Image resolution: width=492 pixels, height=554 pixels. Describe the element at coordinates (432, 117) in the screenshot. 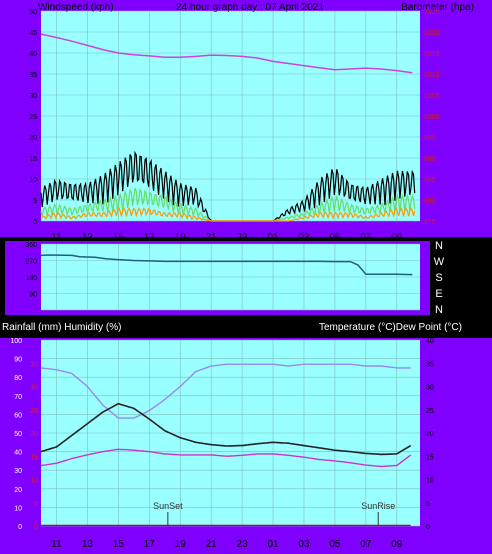

I see `barometer-tick-label: 1000` at that location.